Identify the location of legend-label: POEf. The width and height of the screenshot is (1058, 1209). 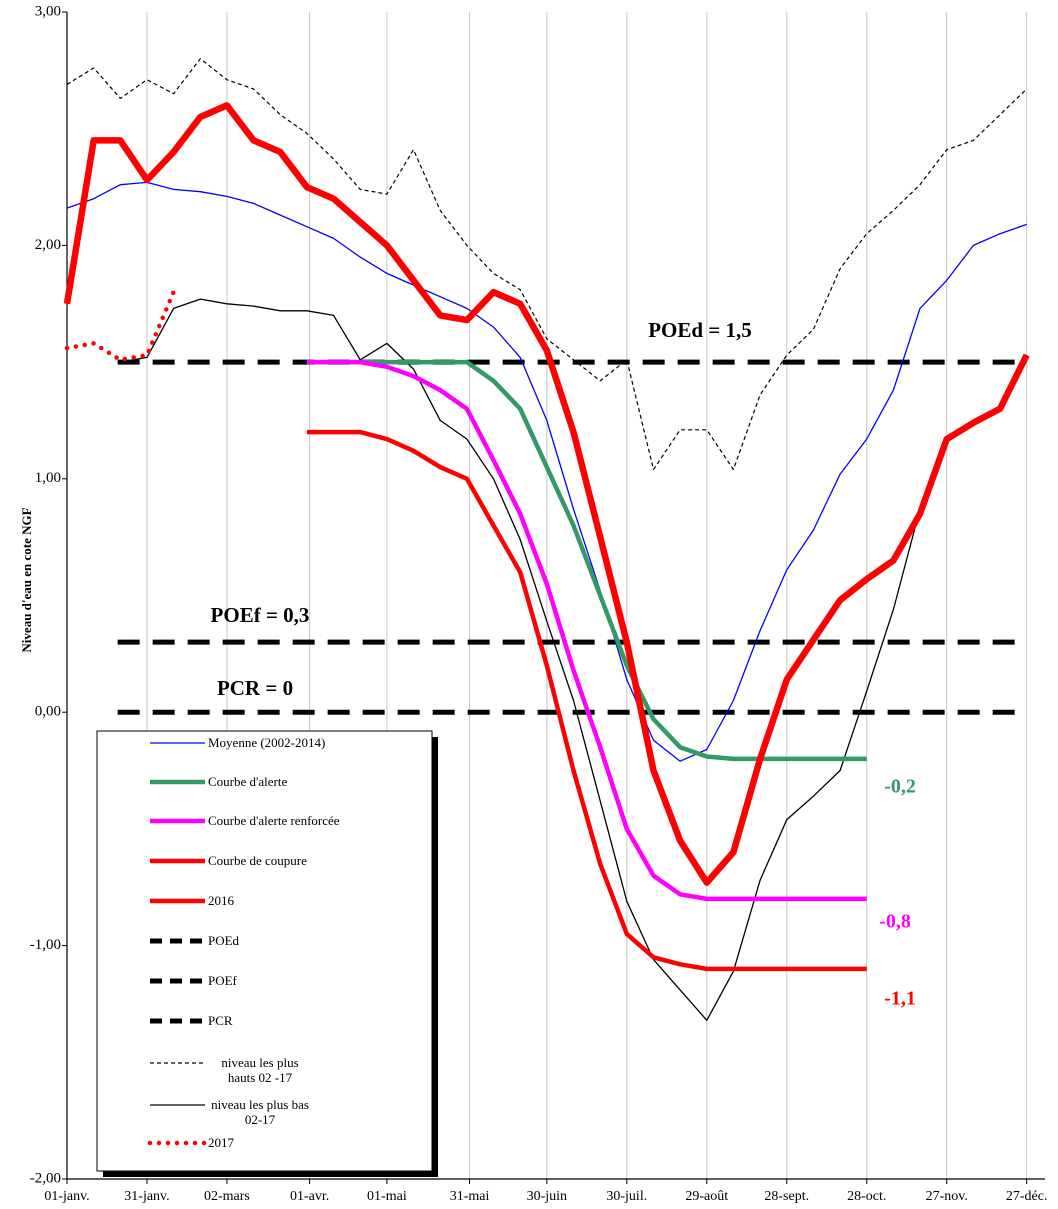
(222, 980).